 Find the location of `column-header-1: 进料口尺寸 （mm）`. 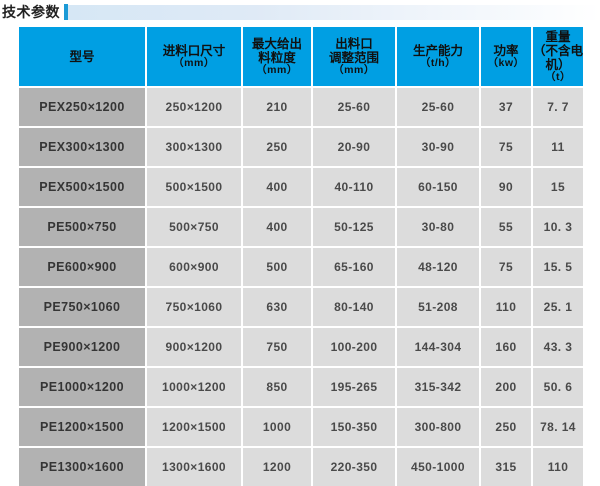

column-header-1: 进料口尺寸 （mm） is located at coordinates (195, 57).